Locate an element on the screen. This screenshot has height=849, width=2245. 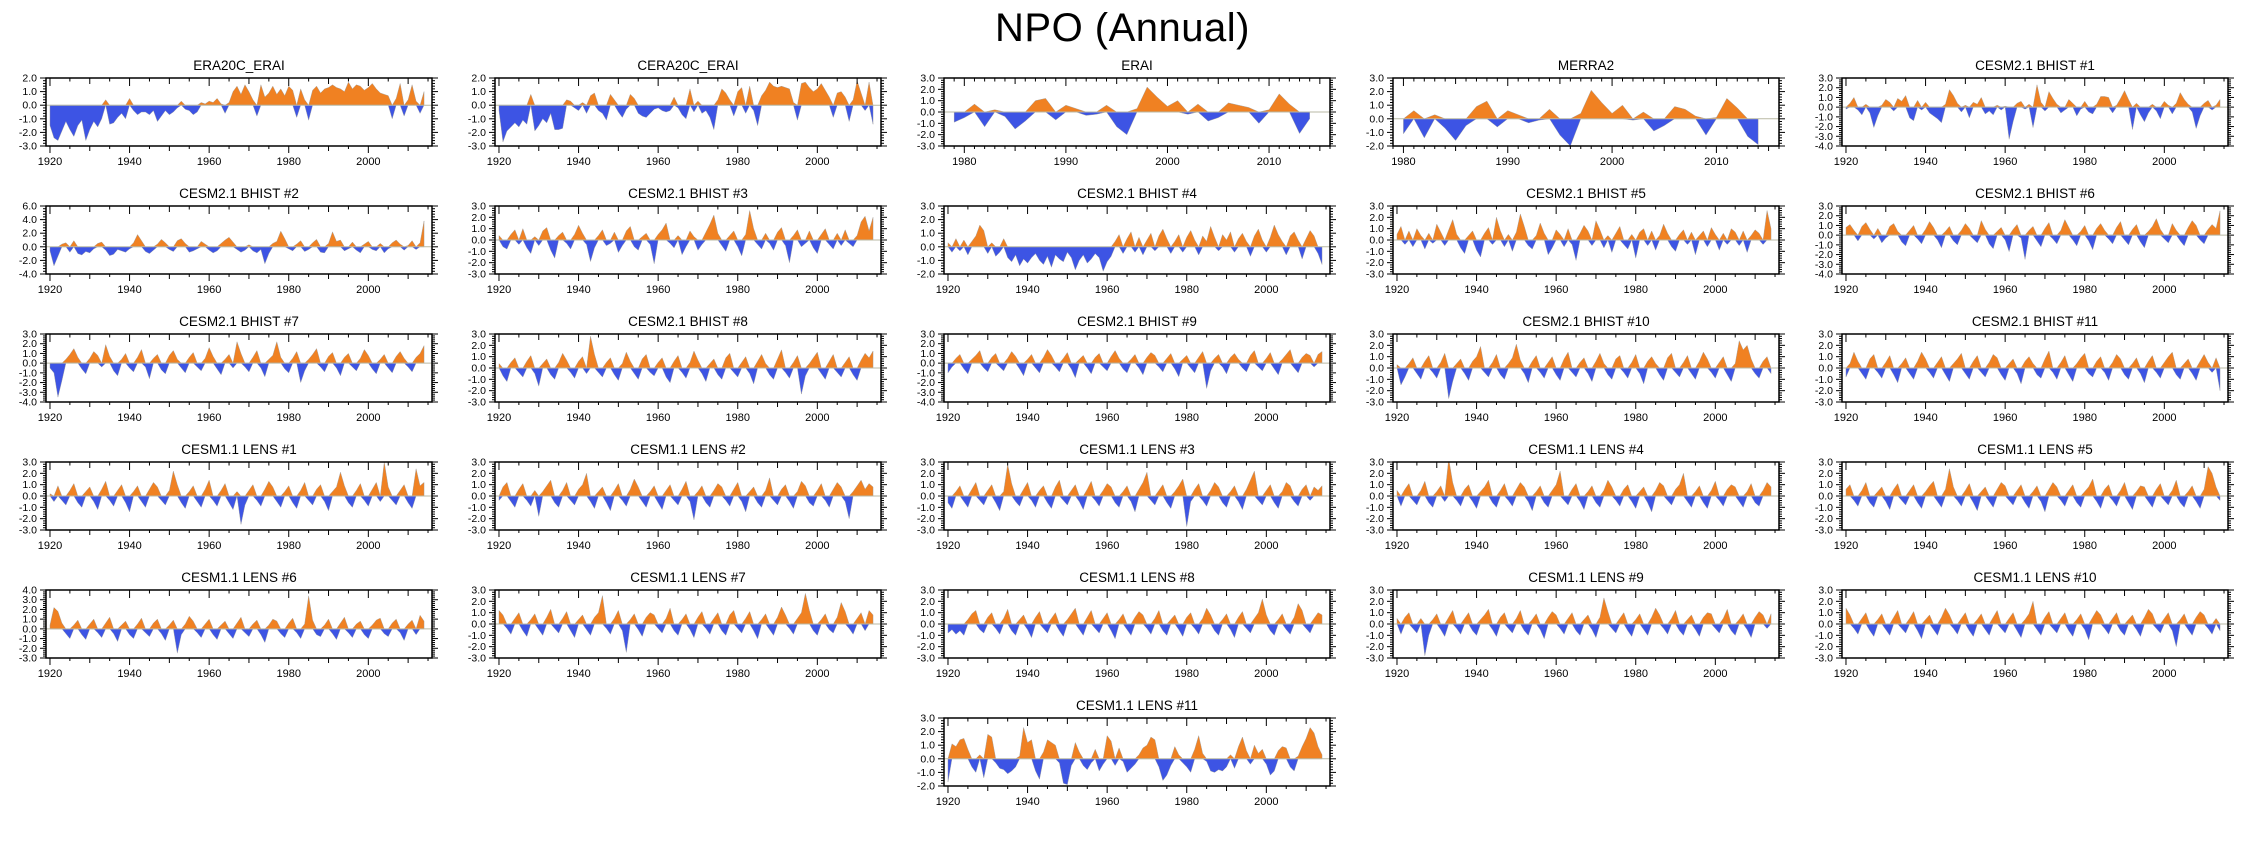
panel-title: ERAI is located at coordinates (1137, 65).